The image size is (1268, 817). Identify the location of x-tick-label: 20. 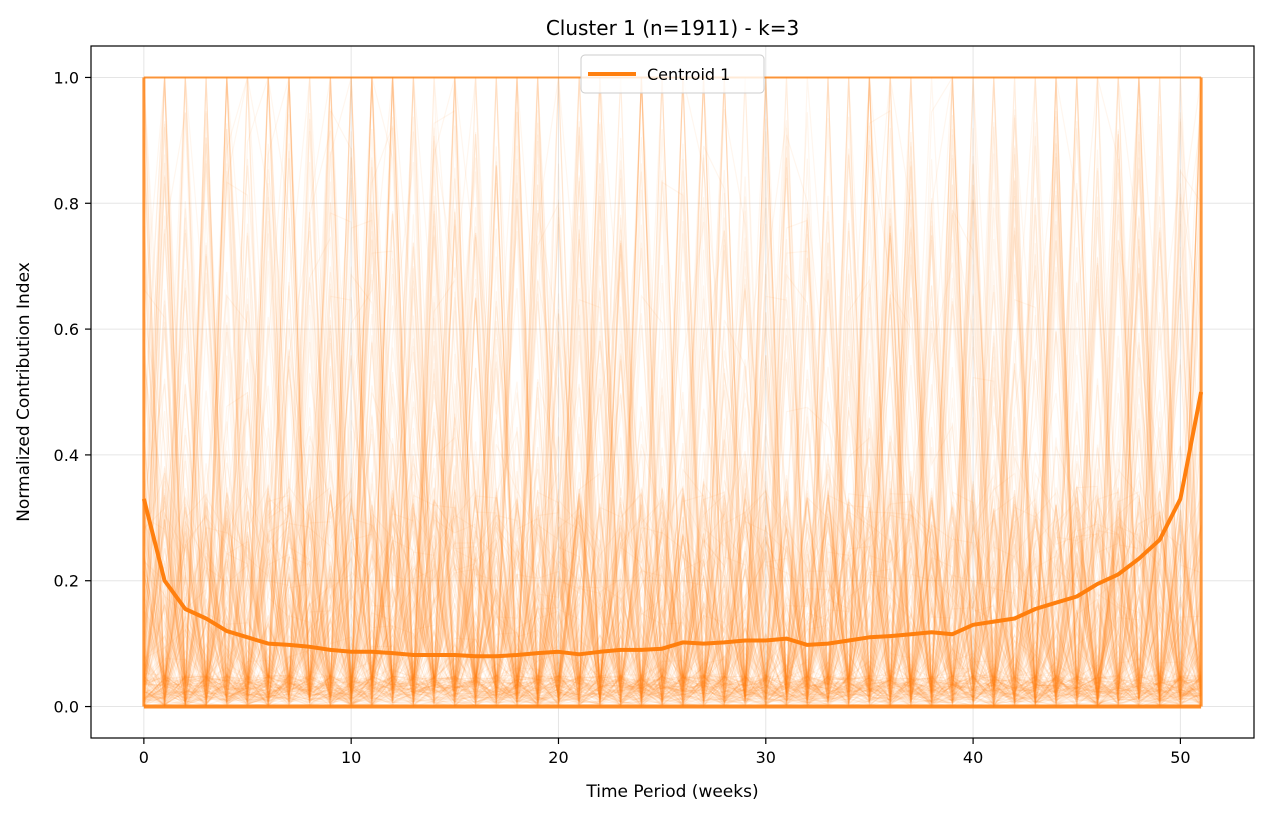
(558, 757).